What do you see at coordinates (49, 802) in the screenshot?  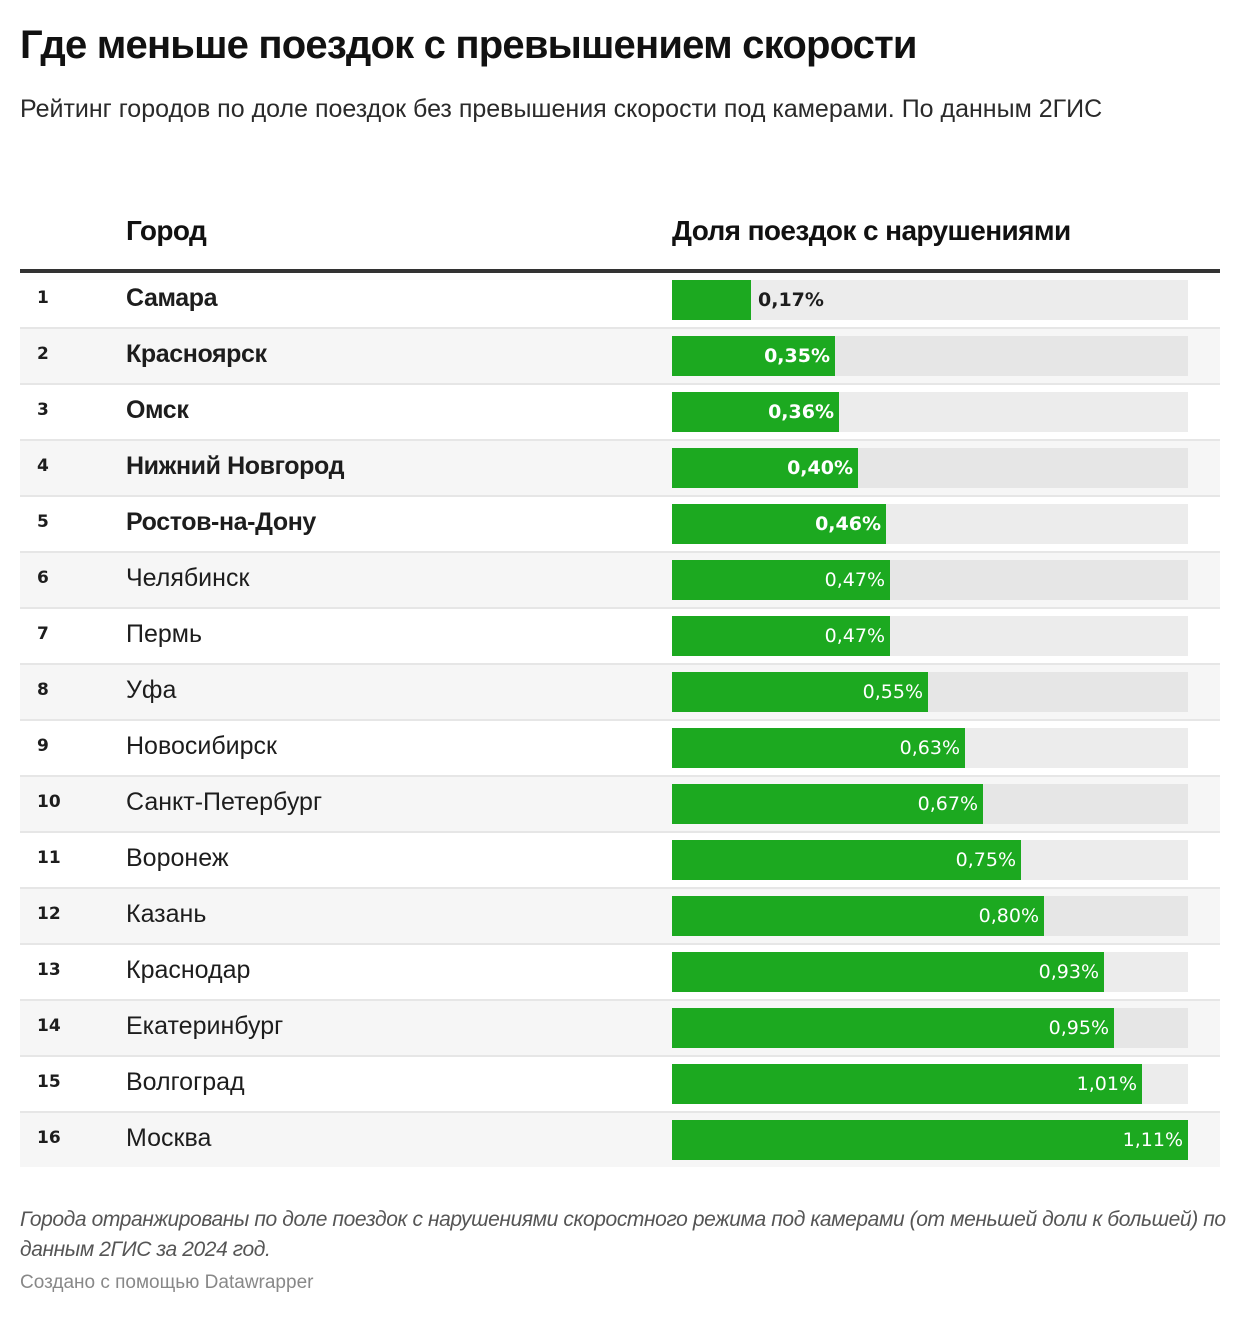 I see `rank-number: 10` at bounding box center [49, 802].